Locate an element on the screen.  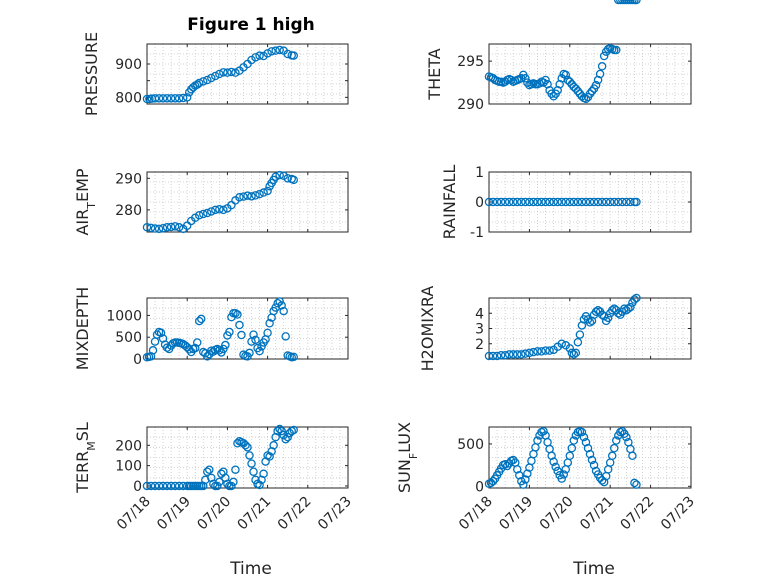
subplot-mixdepth: 0 500 1000 MIXDEPTH is located at coordinates (211, 328).